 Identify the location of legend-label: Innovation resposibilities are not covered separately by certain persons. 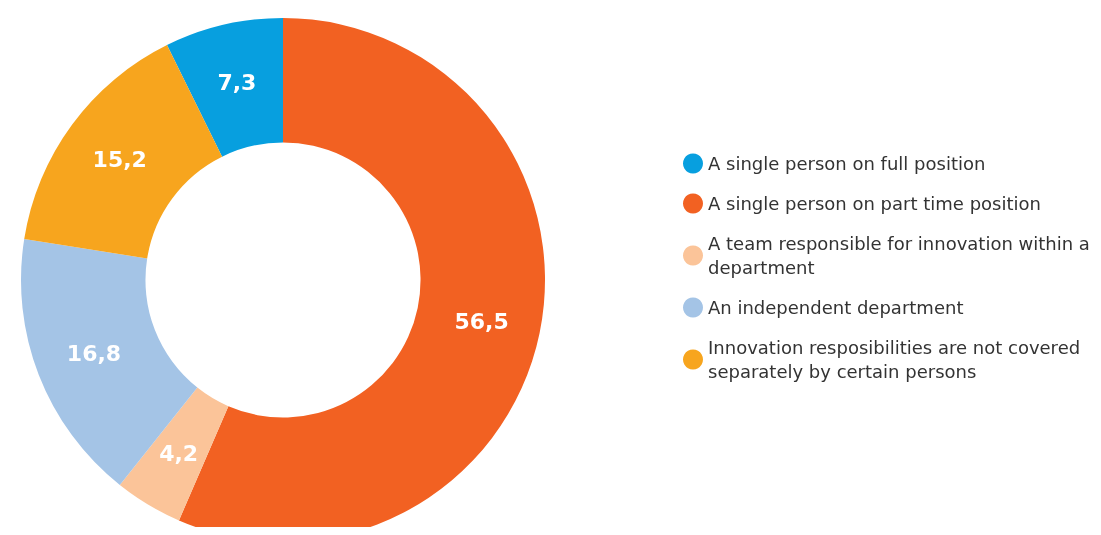
(897, 359).